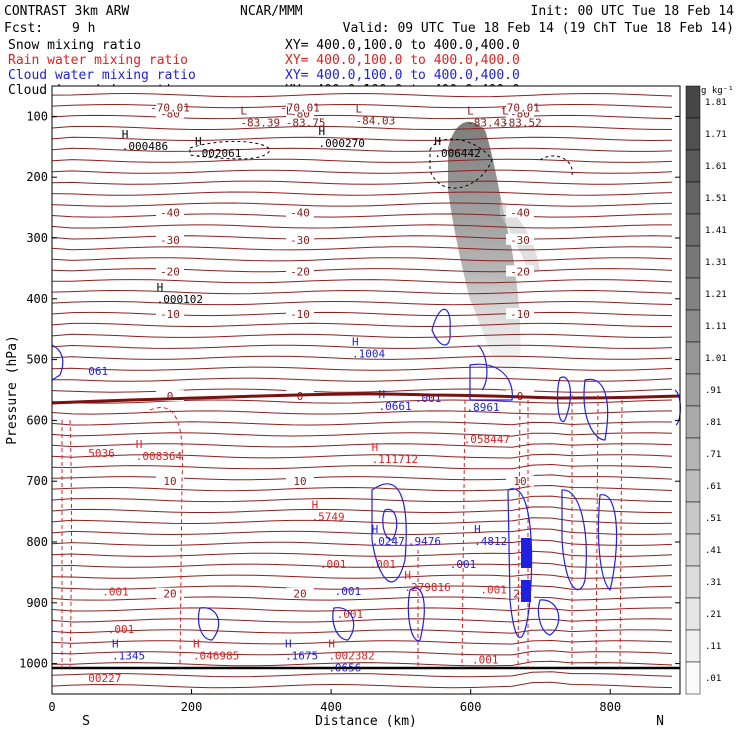 This screenshot has height=740, width=740. Describe the element at coordinates (716, 167) in the screenshot. I see `colorbar-label: 1.61` at that location.